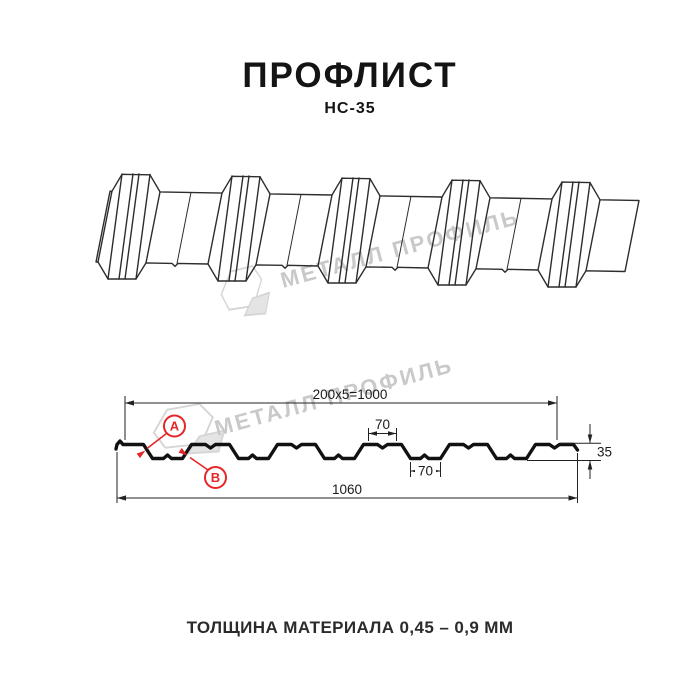 The width and height of the screenshot is (700, 700). I want to click on metall-profil-logo-icon, so click(189, 428).